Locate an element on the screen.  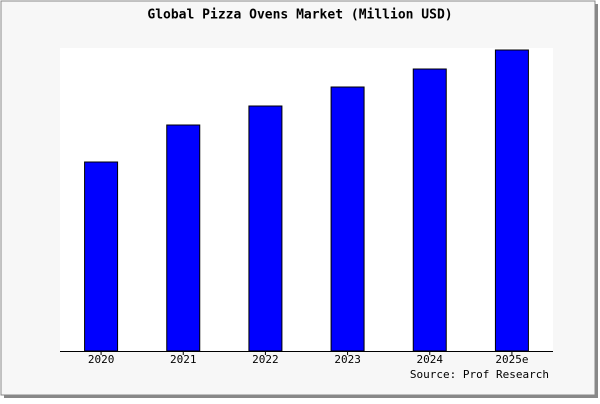
source-note: Source: Prof Research is located at coordinates (479, 374).